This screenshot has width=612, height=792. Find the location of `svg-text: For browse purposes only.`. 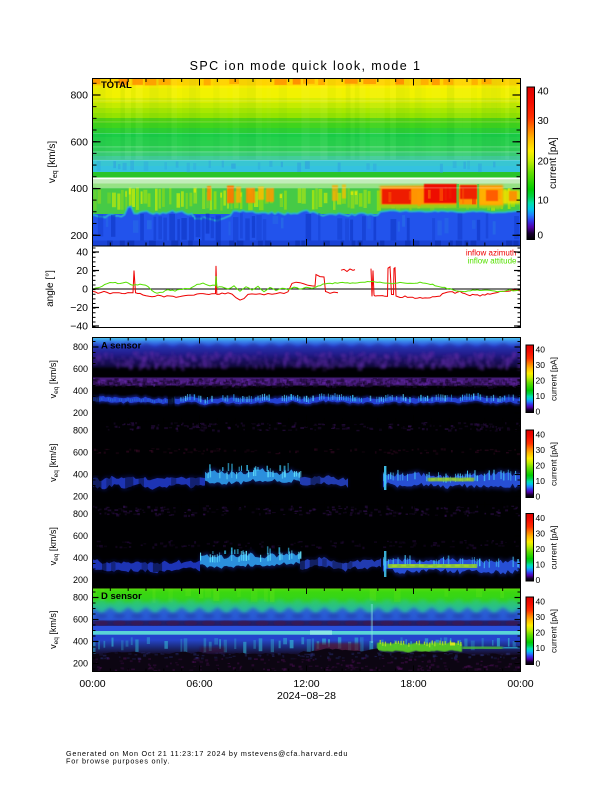

svg-text: For browse purposes only. is located at coordinates (118, 761).